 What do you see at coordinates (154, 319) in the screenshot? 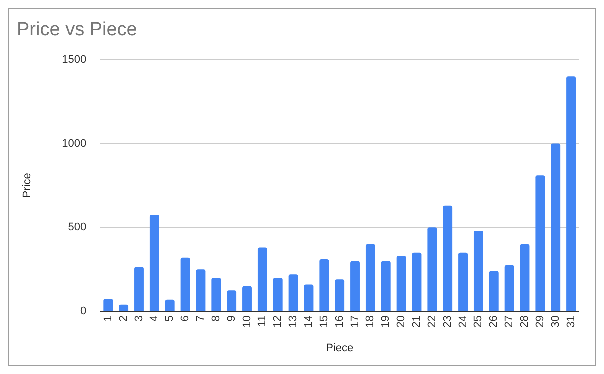
I see `x-tick-label: 4` at bounding box center [154, 319].